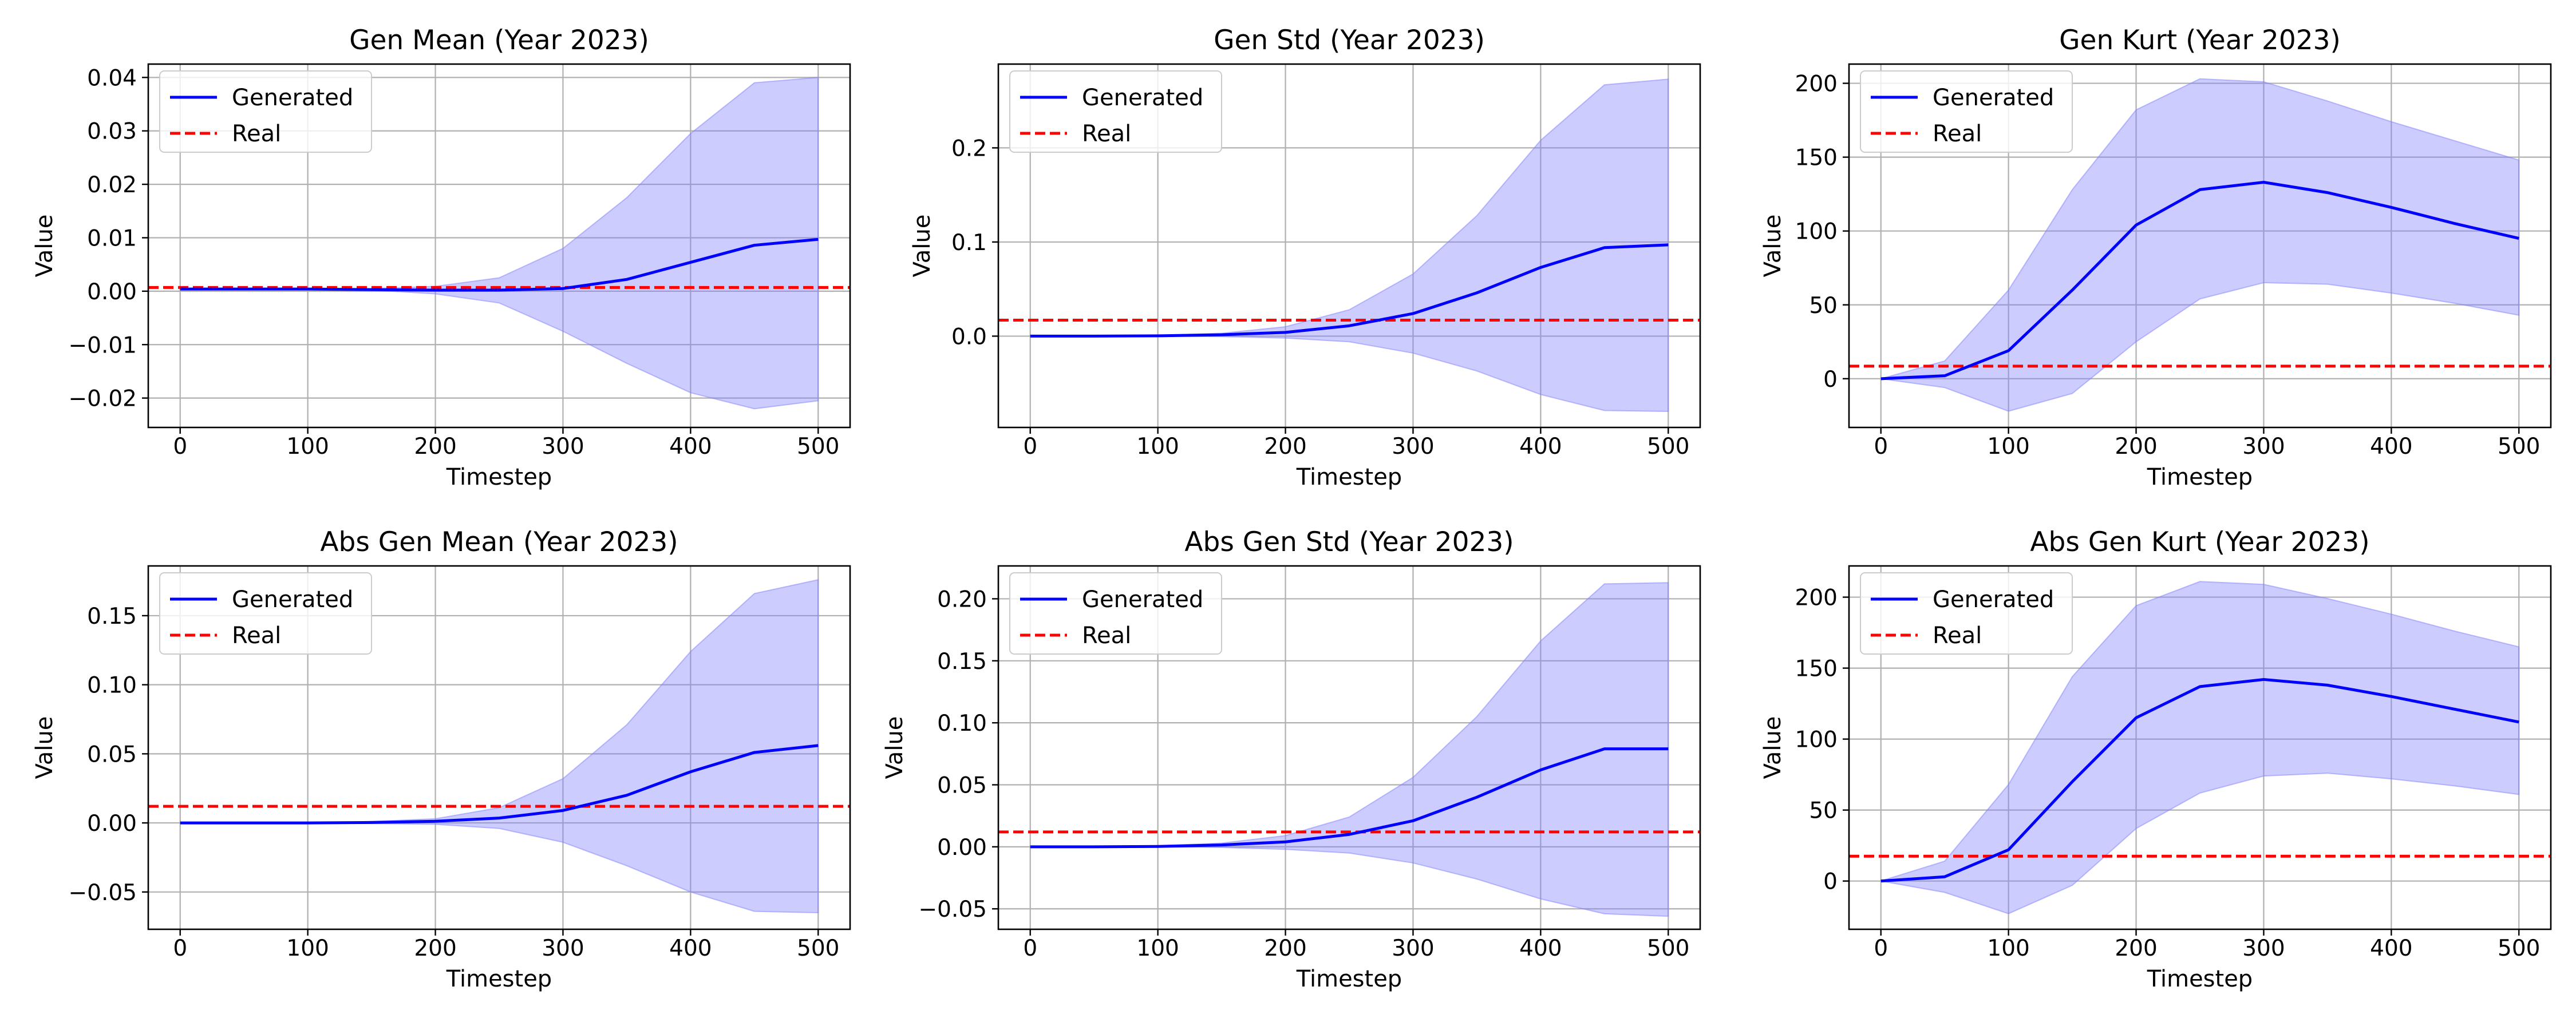 The width and height of the screenshot is (2576, 1030). Describe the element at coordinates (112, 754) in the screenshot. I see `y-tick-label: 0.05` at that location.